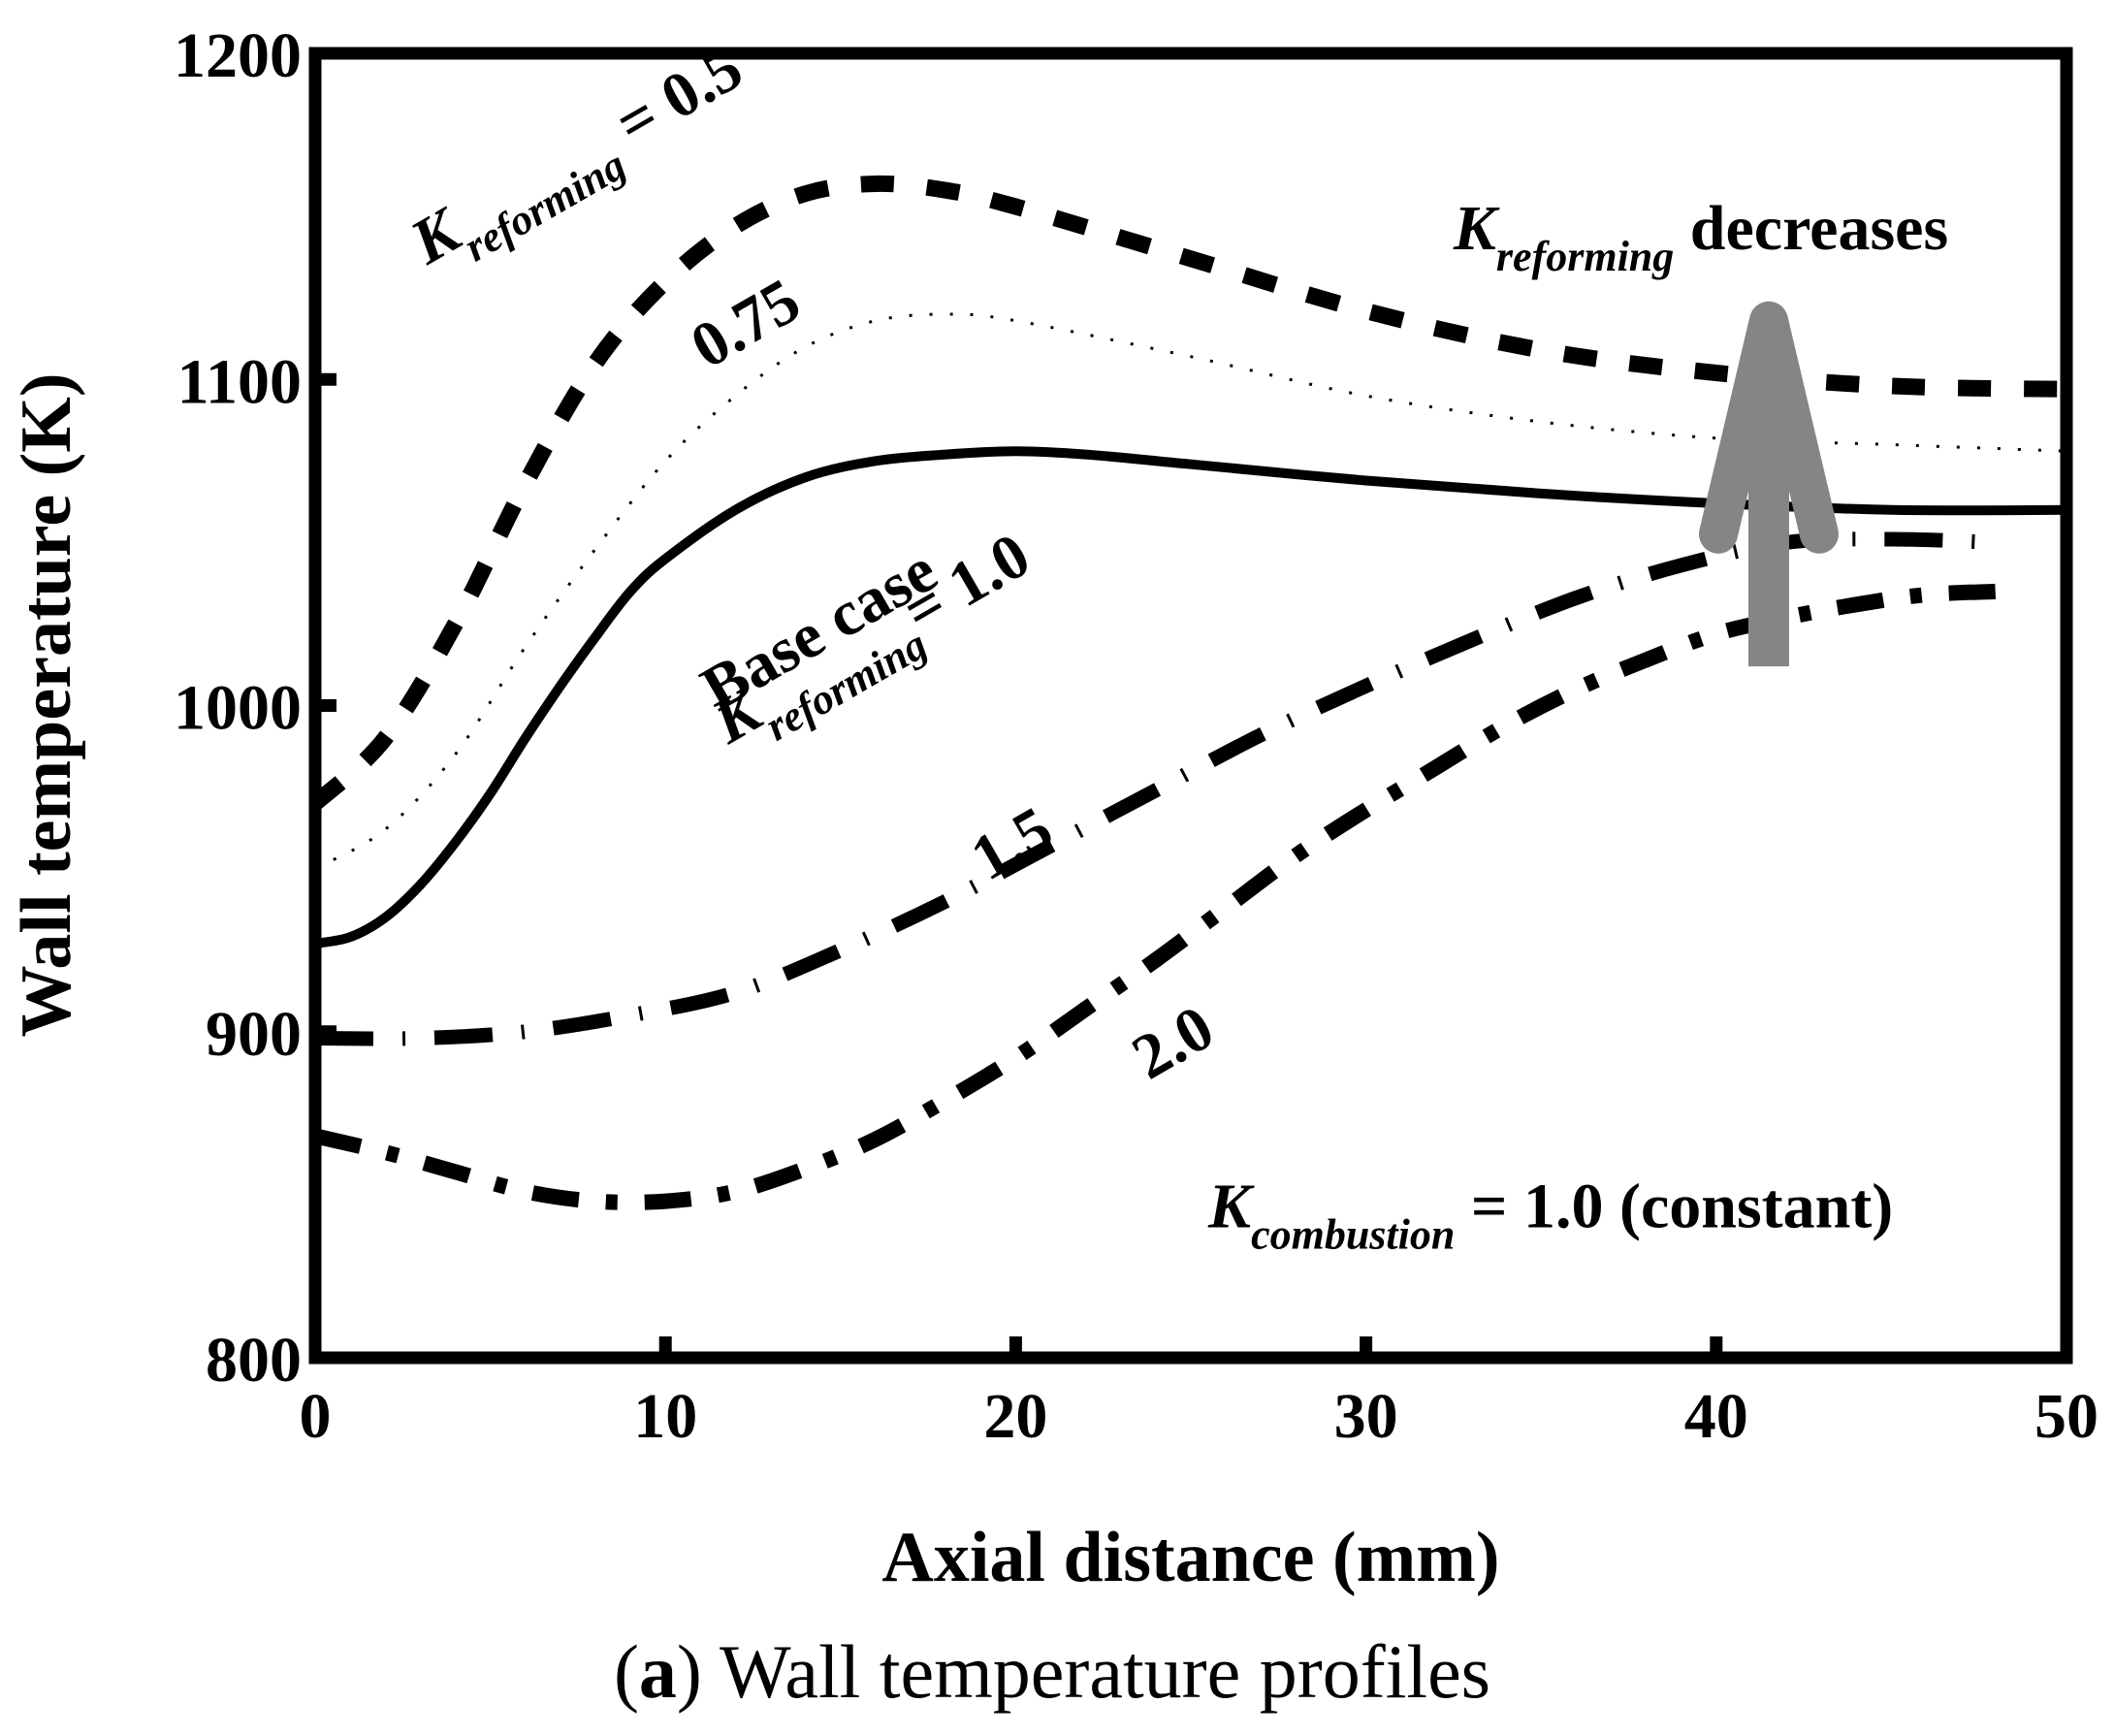  Describe the element at coordinates (254, 1034) in the screenshot. I see `y-tick-label: 900` at that location.